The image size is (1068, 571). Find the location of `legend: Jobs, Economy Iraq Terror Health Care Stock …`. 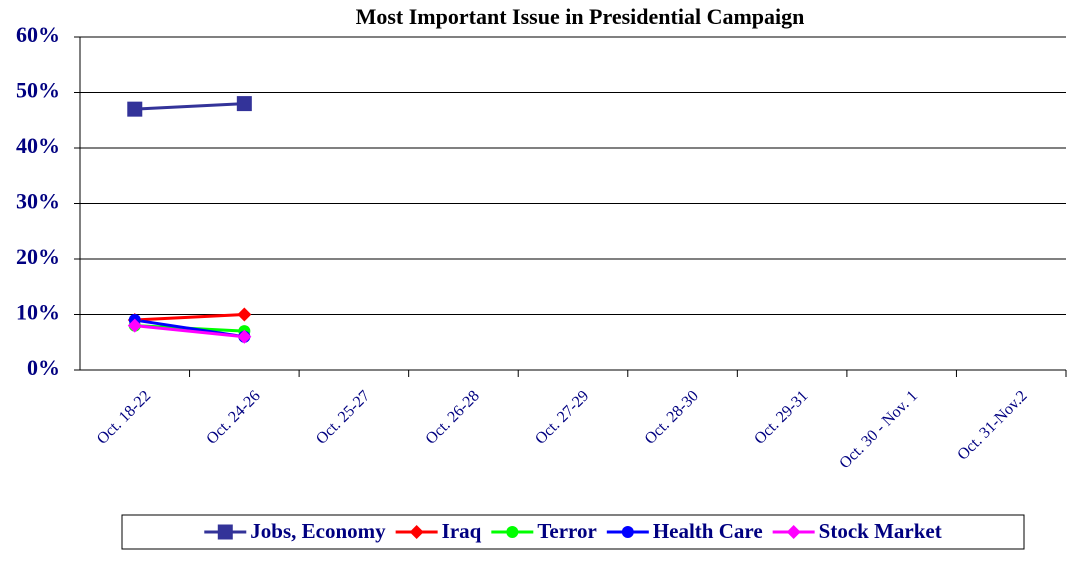

legend: Jobs, Economy Iraq Terror Health Care Stock … is located at coordinates (573, 531).